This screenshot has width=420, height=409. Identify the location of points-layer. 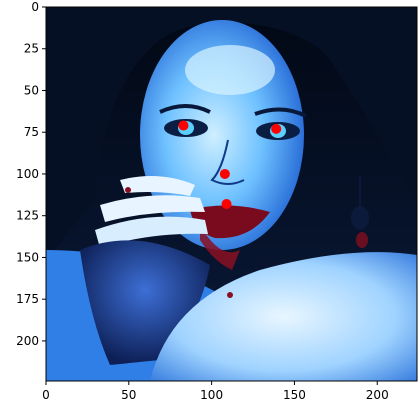
(230, 165).